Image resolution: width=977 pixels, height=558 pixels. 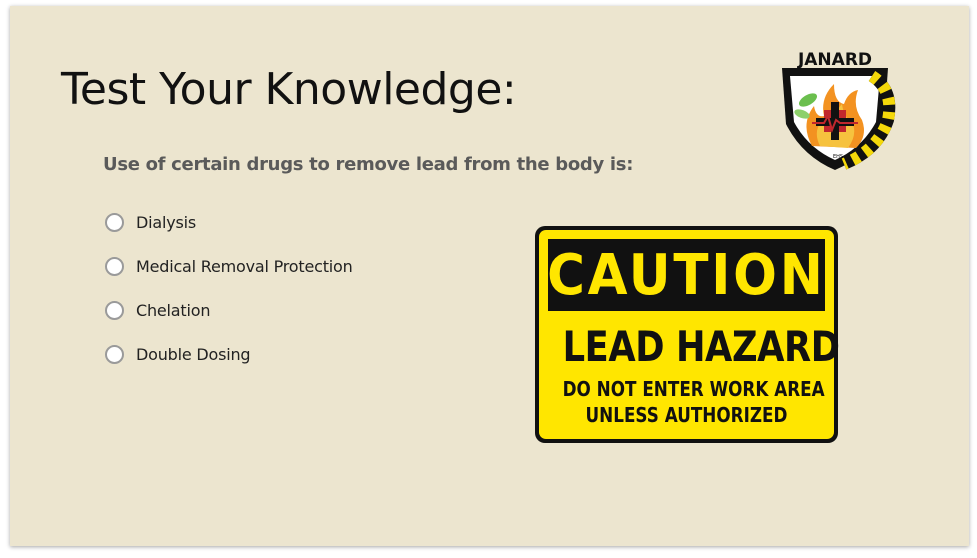 What do you see at coordinates (229, 222) in the screenshot?
I see `option-dialysis: Dialysis` at bounding box center [229, 222].